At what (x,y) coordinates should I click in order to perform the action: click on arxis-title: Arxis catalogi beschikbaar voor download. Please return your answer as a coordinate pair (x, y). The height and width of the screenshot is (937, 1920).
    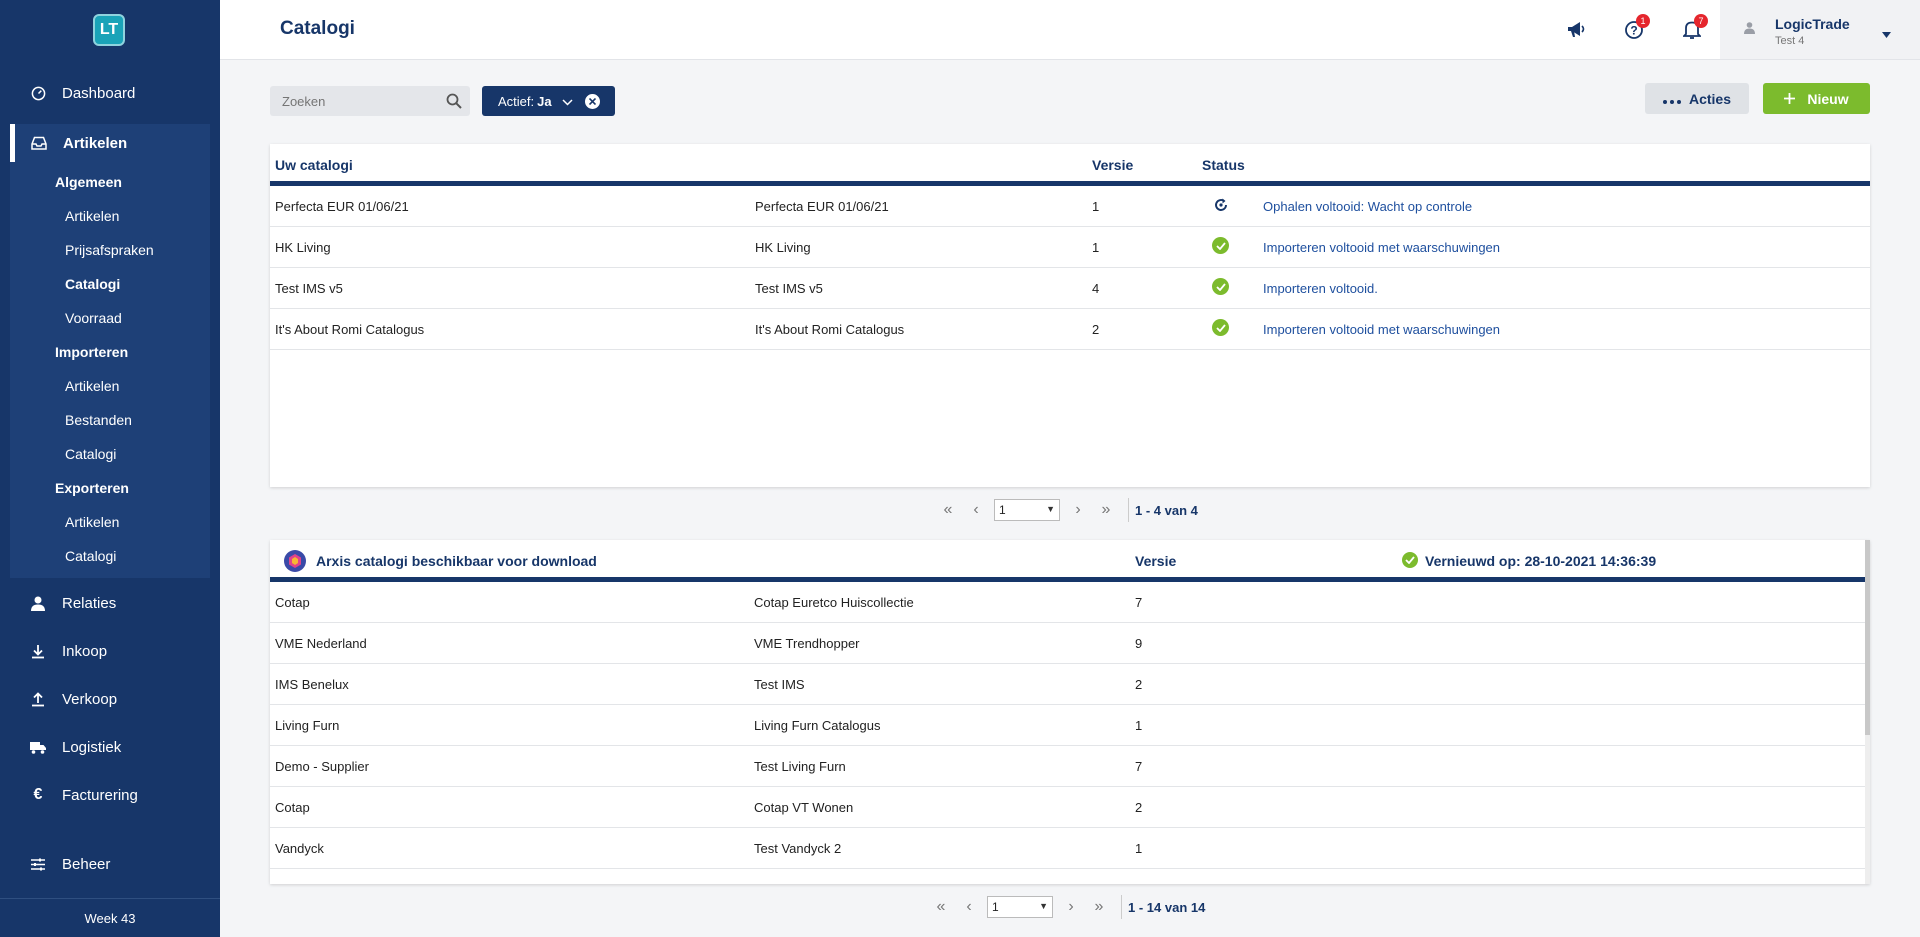
    Looking at the image, I should click on (456, 561).